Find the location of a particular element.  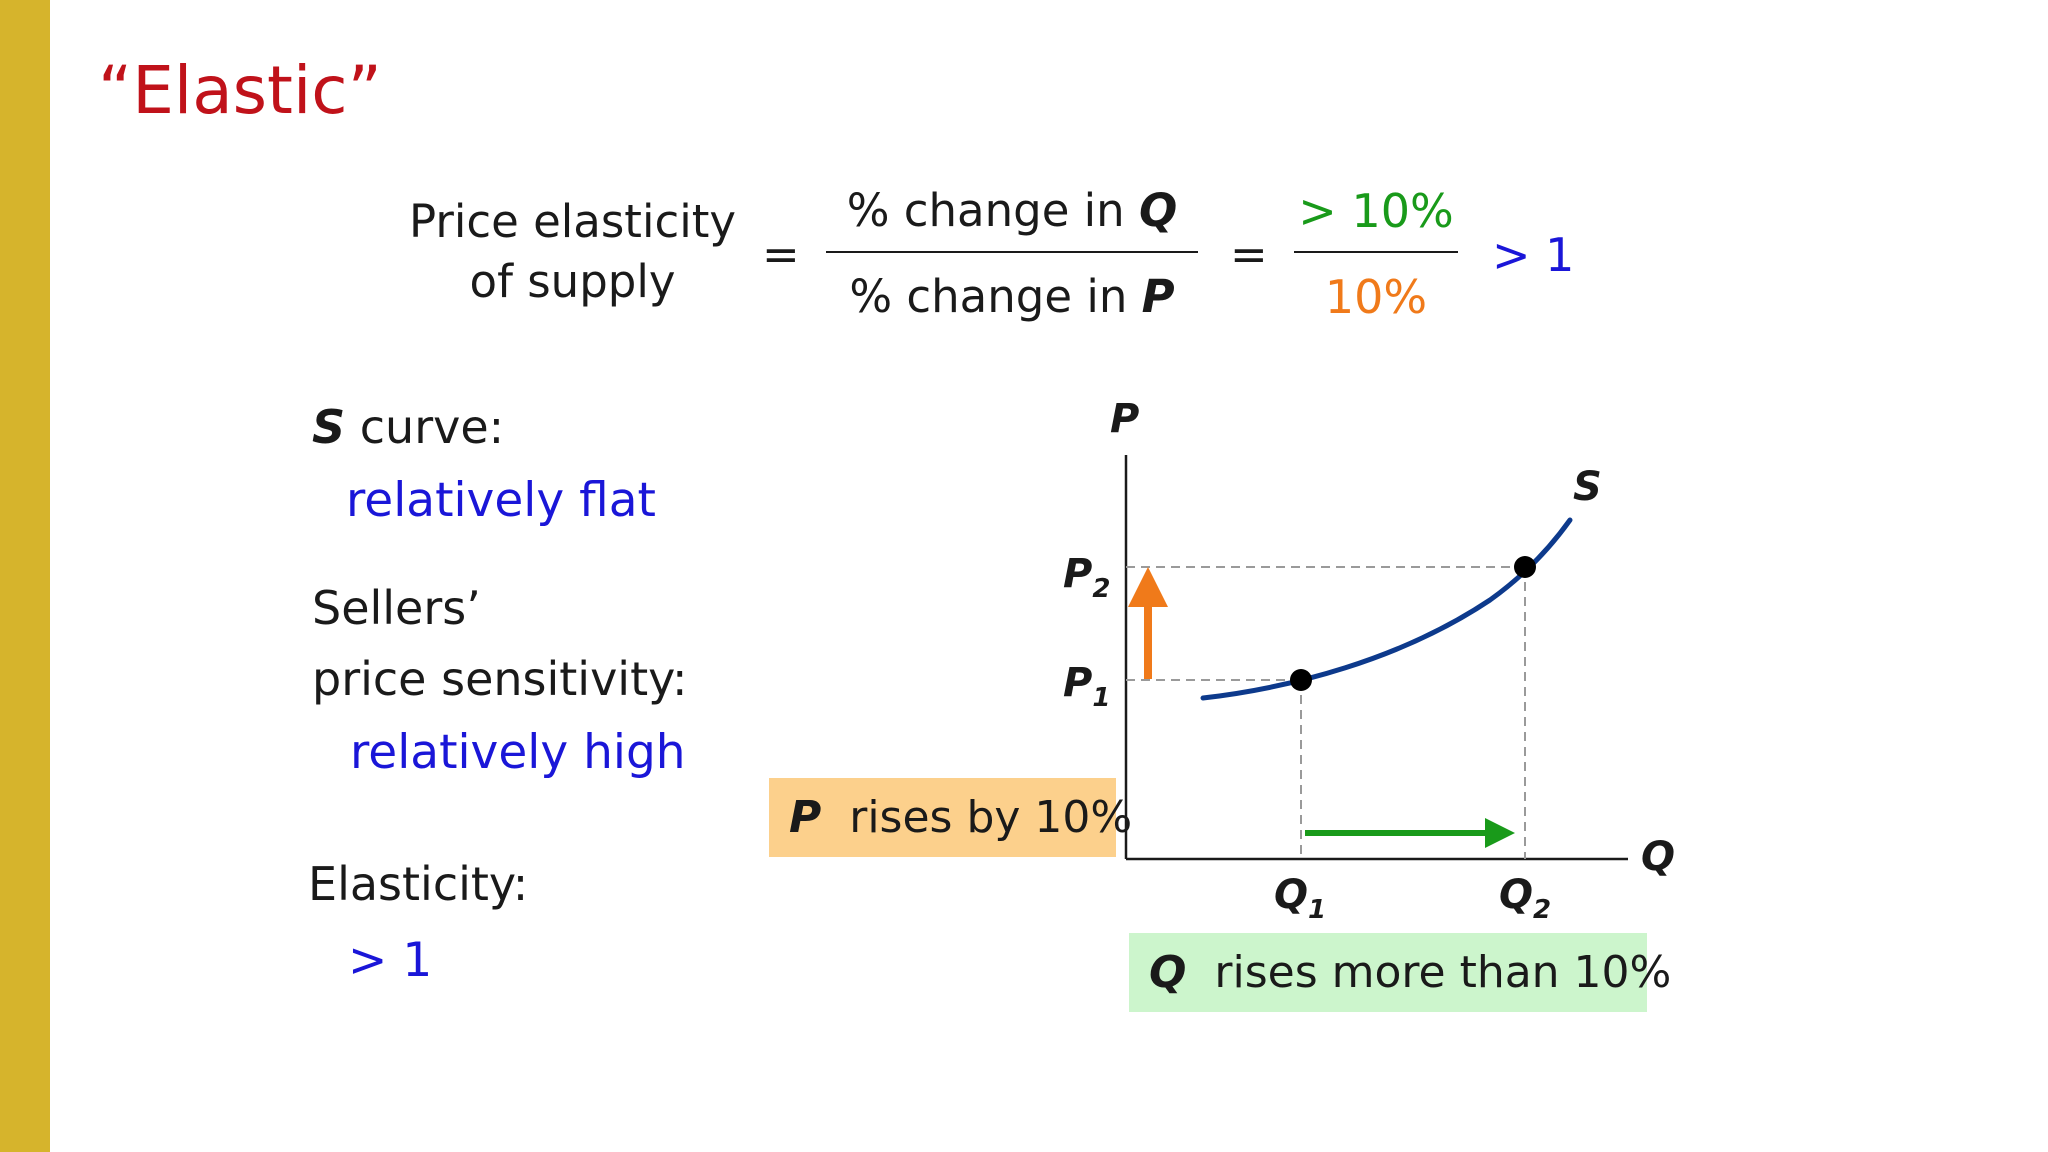

fraction-denominator: % change in P is located at coordinates (1012, 296).